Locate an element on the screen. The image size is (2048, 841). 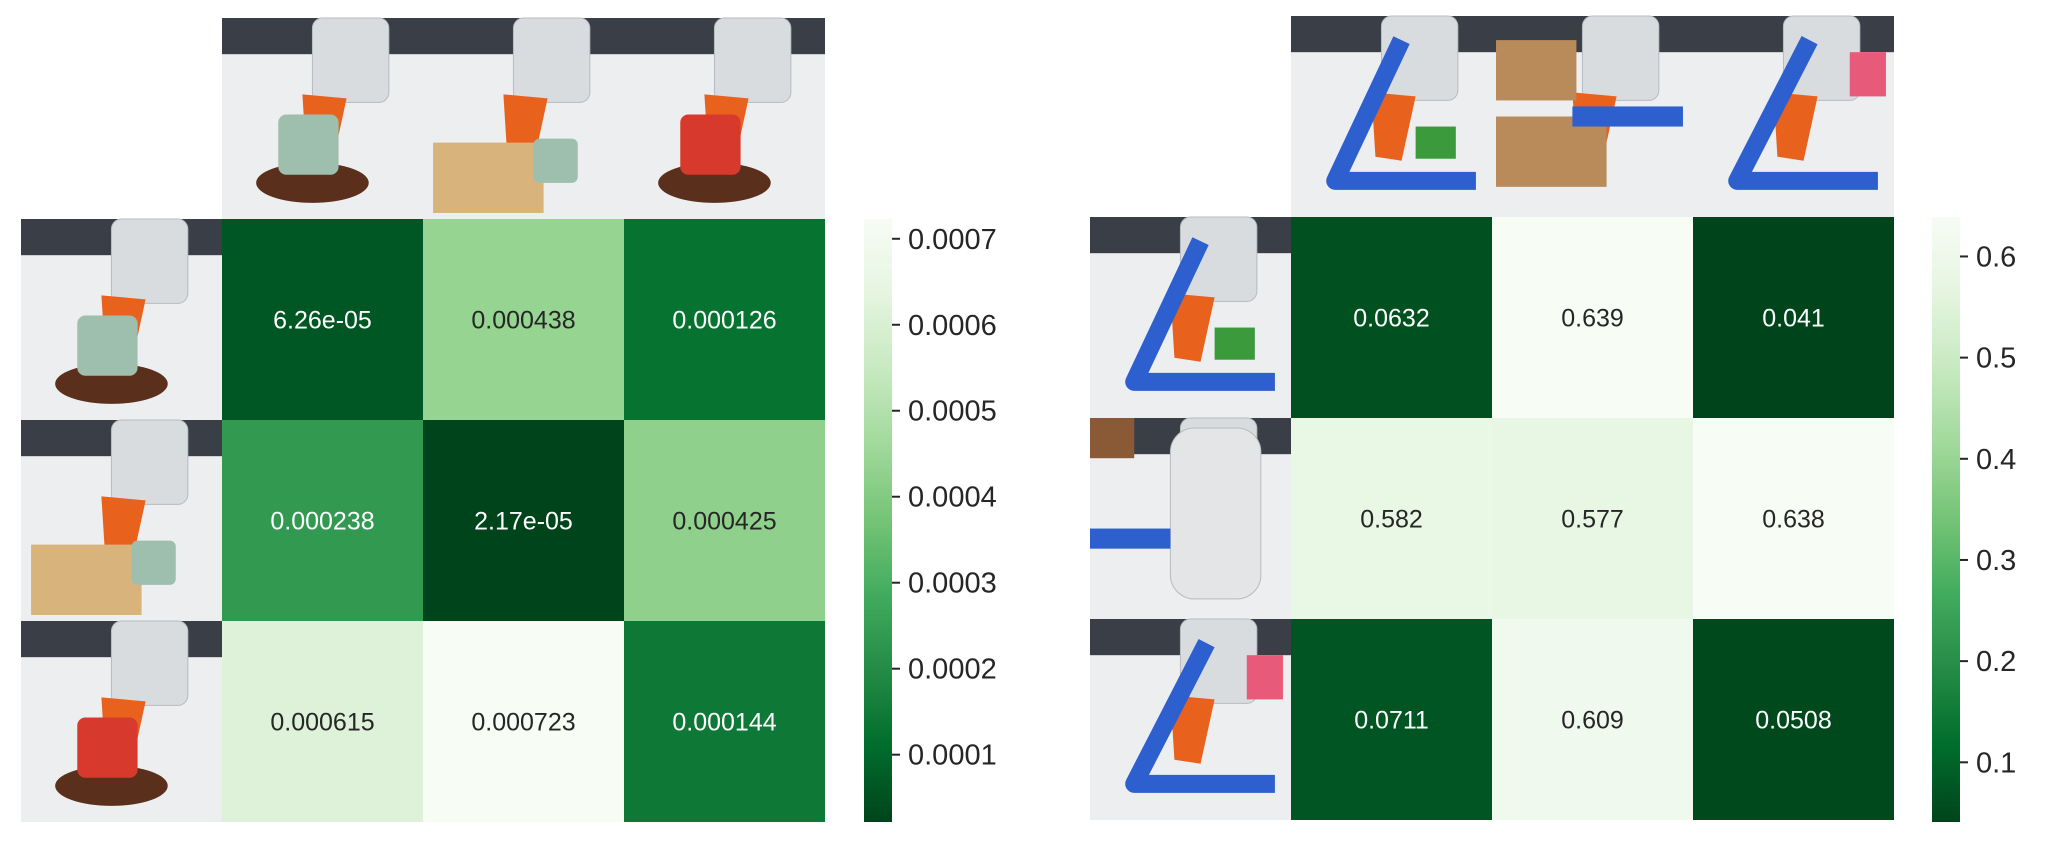
colorbar-tick-label: 0.3 is located at coordinates (1996, 561).